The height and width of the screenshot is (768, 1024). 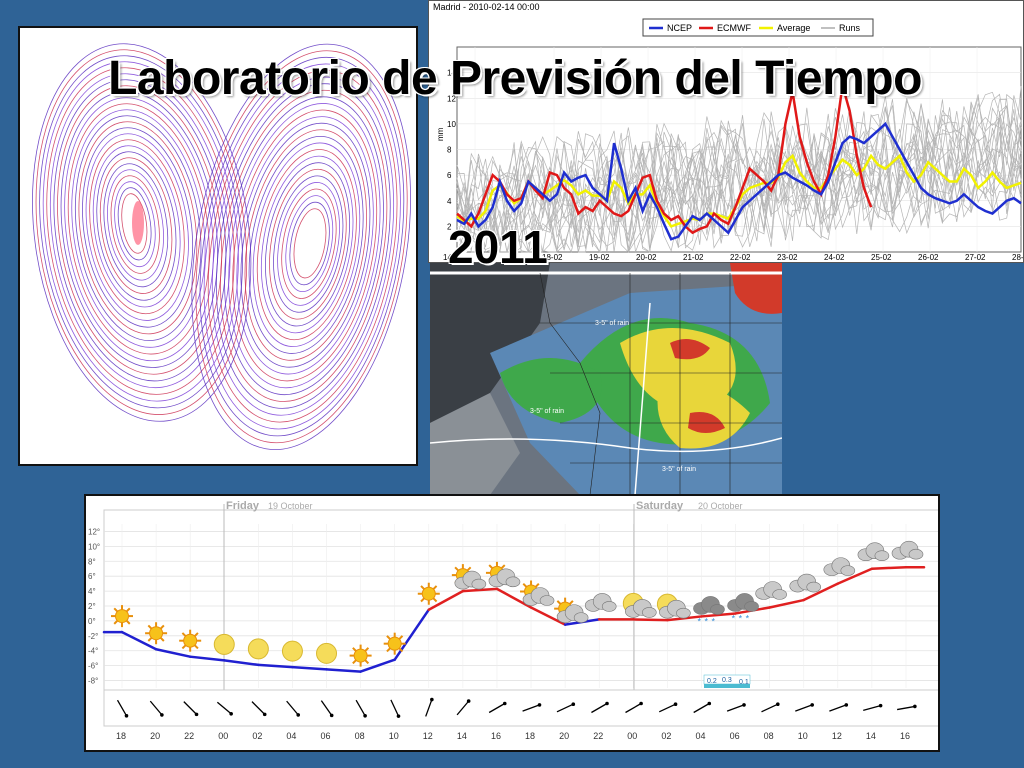 I want to click on temperature-tick-label: 12°, so click(x=94, y=531).